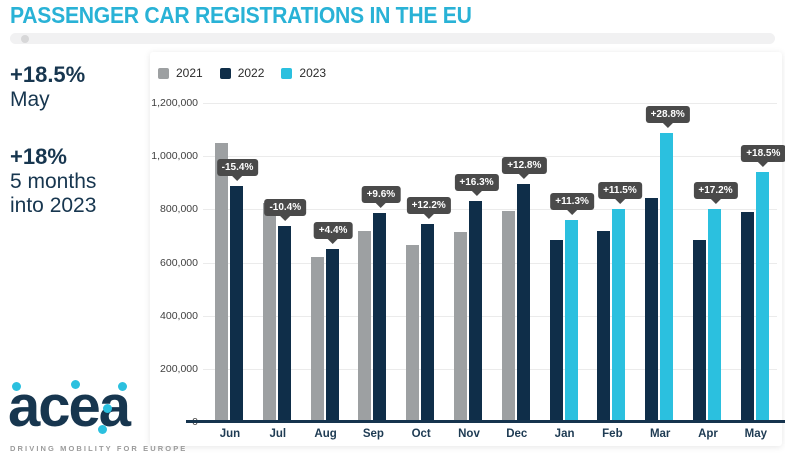 This screenshot has width=785, height=463. I want to click on legend-item-2022: 2022, so click(242, 73).